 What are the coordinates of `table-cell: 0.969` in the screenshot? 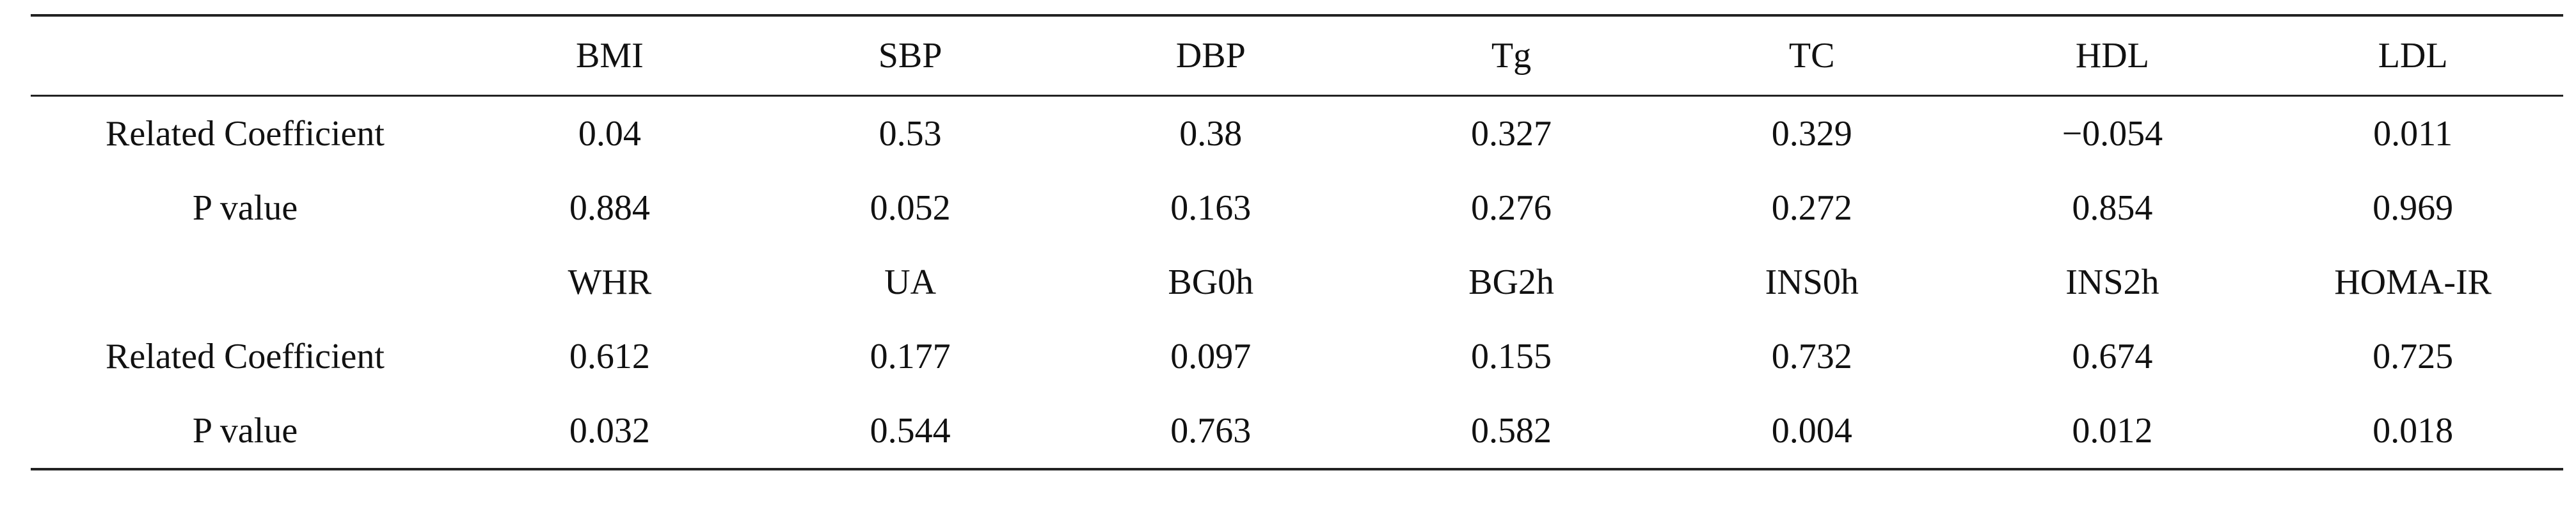 It's located at (2413, 208).